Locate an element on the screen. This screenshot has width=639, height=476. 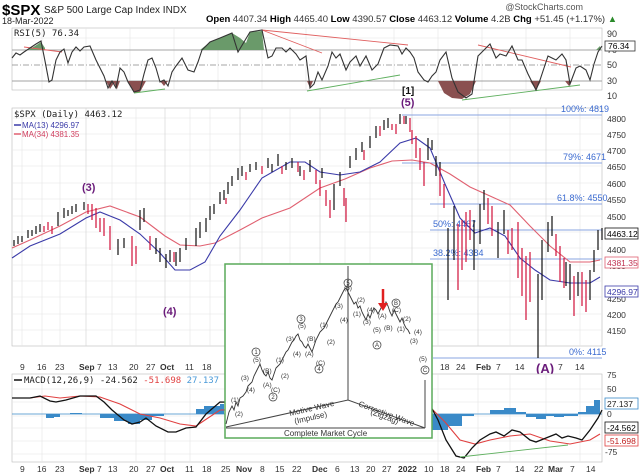
chart-date: 18-Mar-2022 is located at coordinates (28, 21).